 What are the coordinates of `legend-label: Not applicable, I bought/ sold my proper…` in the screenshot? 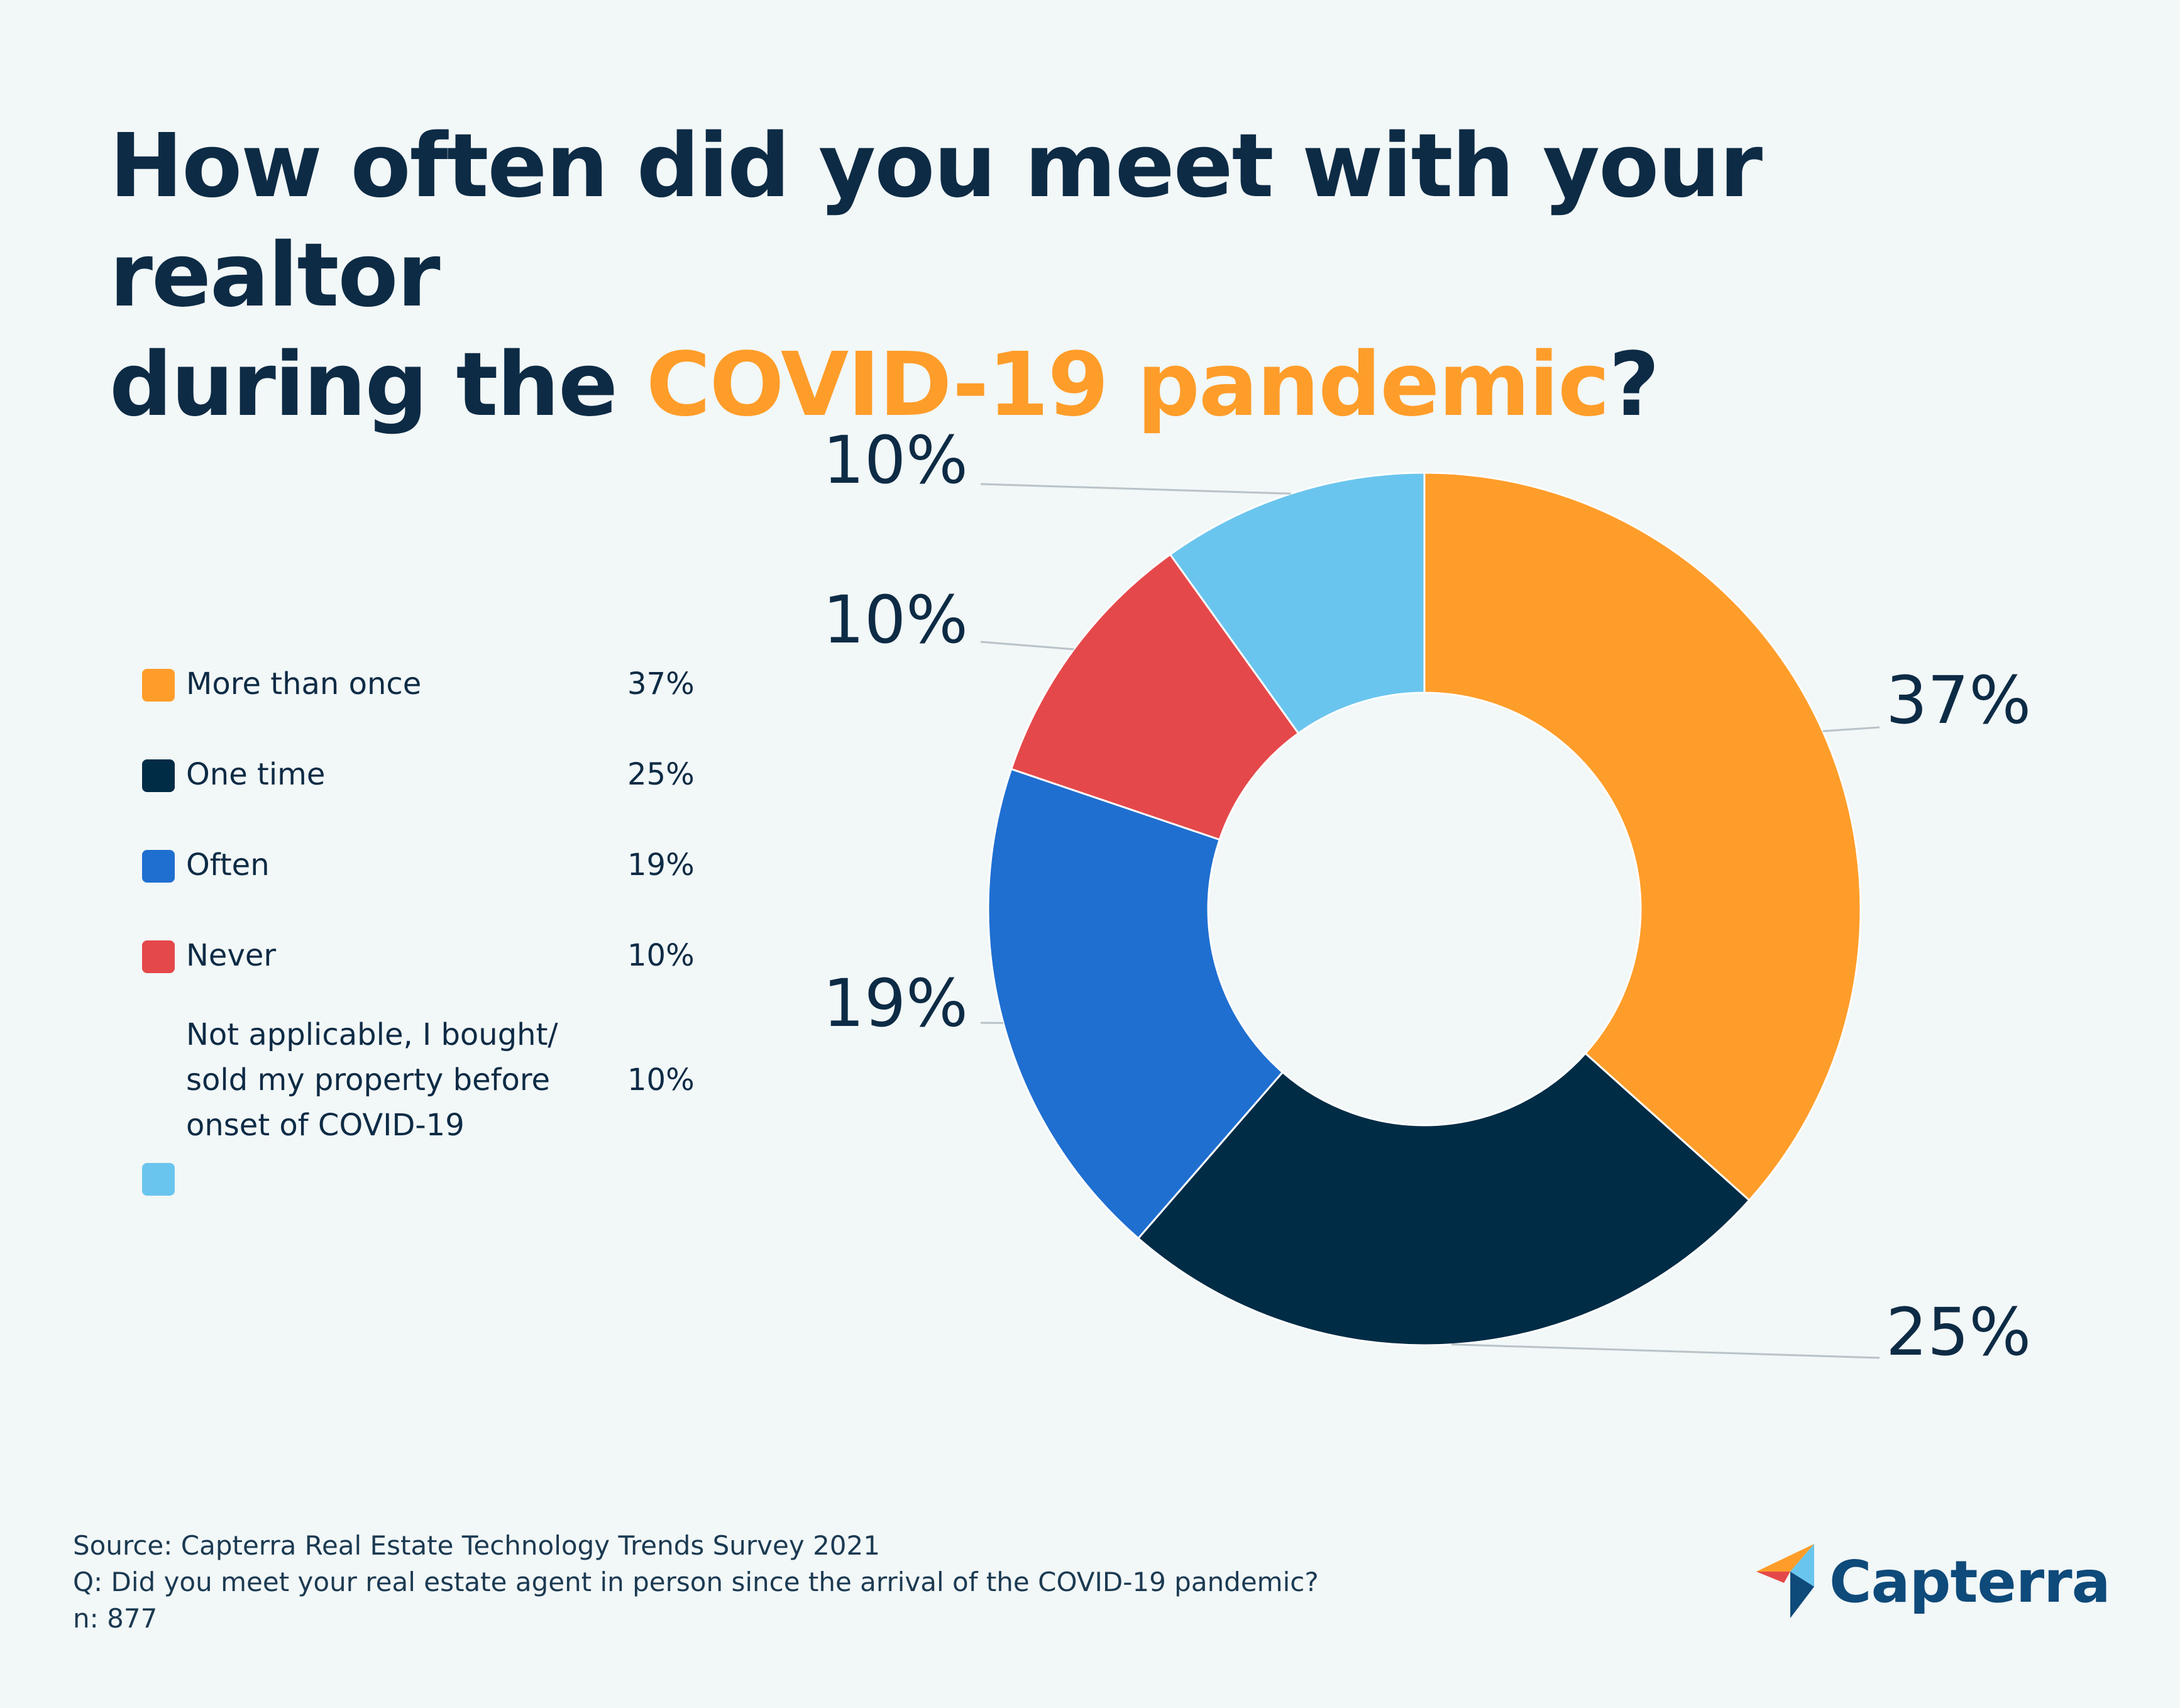 It's located at (372, 1080).